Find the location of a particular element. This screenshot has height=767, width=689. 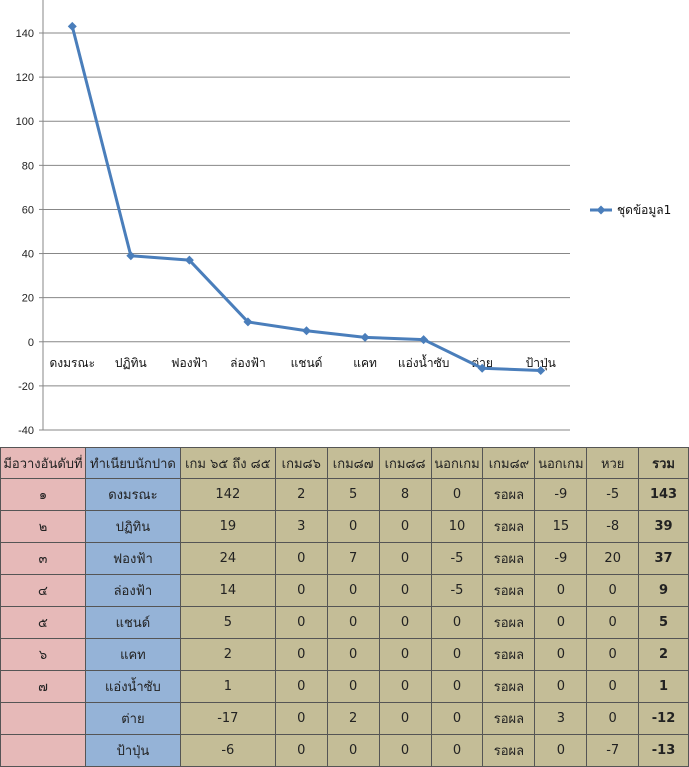

table-cell: 142 is located at coordinates (227, 494).